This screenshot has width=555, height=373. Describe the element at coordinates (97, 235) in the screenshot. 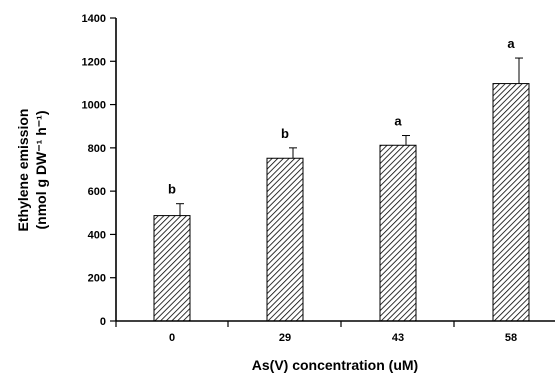

I see `y-tick-label: 400` at that location.